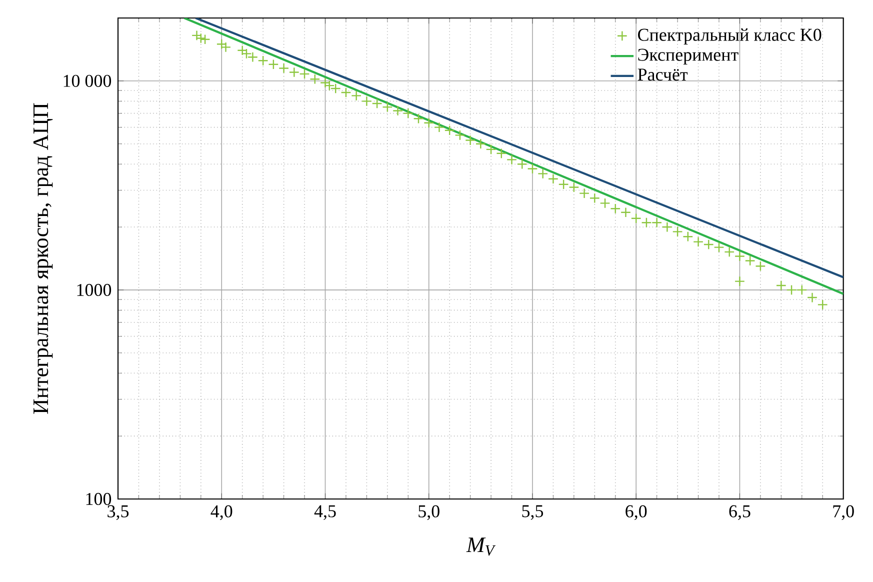 This screenshot has height=582, width=873. What do you see at coordinates (636, 512) in the screenshot?
I see `x-tick-label: 6,0` at bounding box center [636, 512].